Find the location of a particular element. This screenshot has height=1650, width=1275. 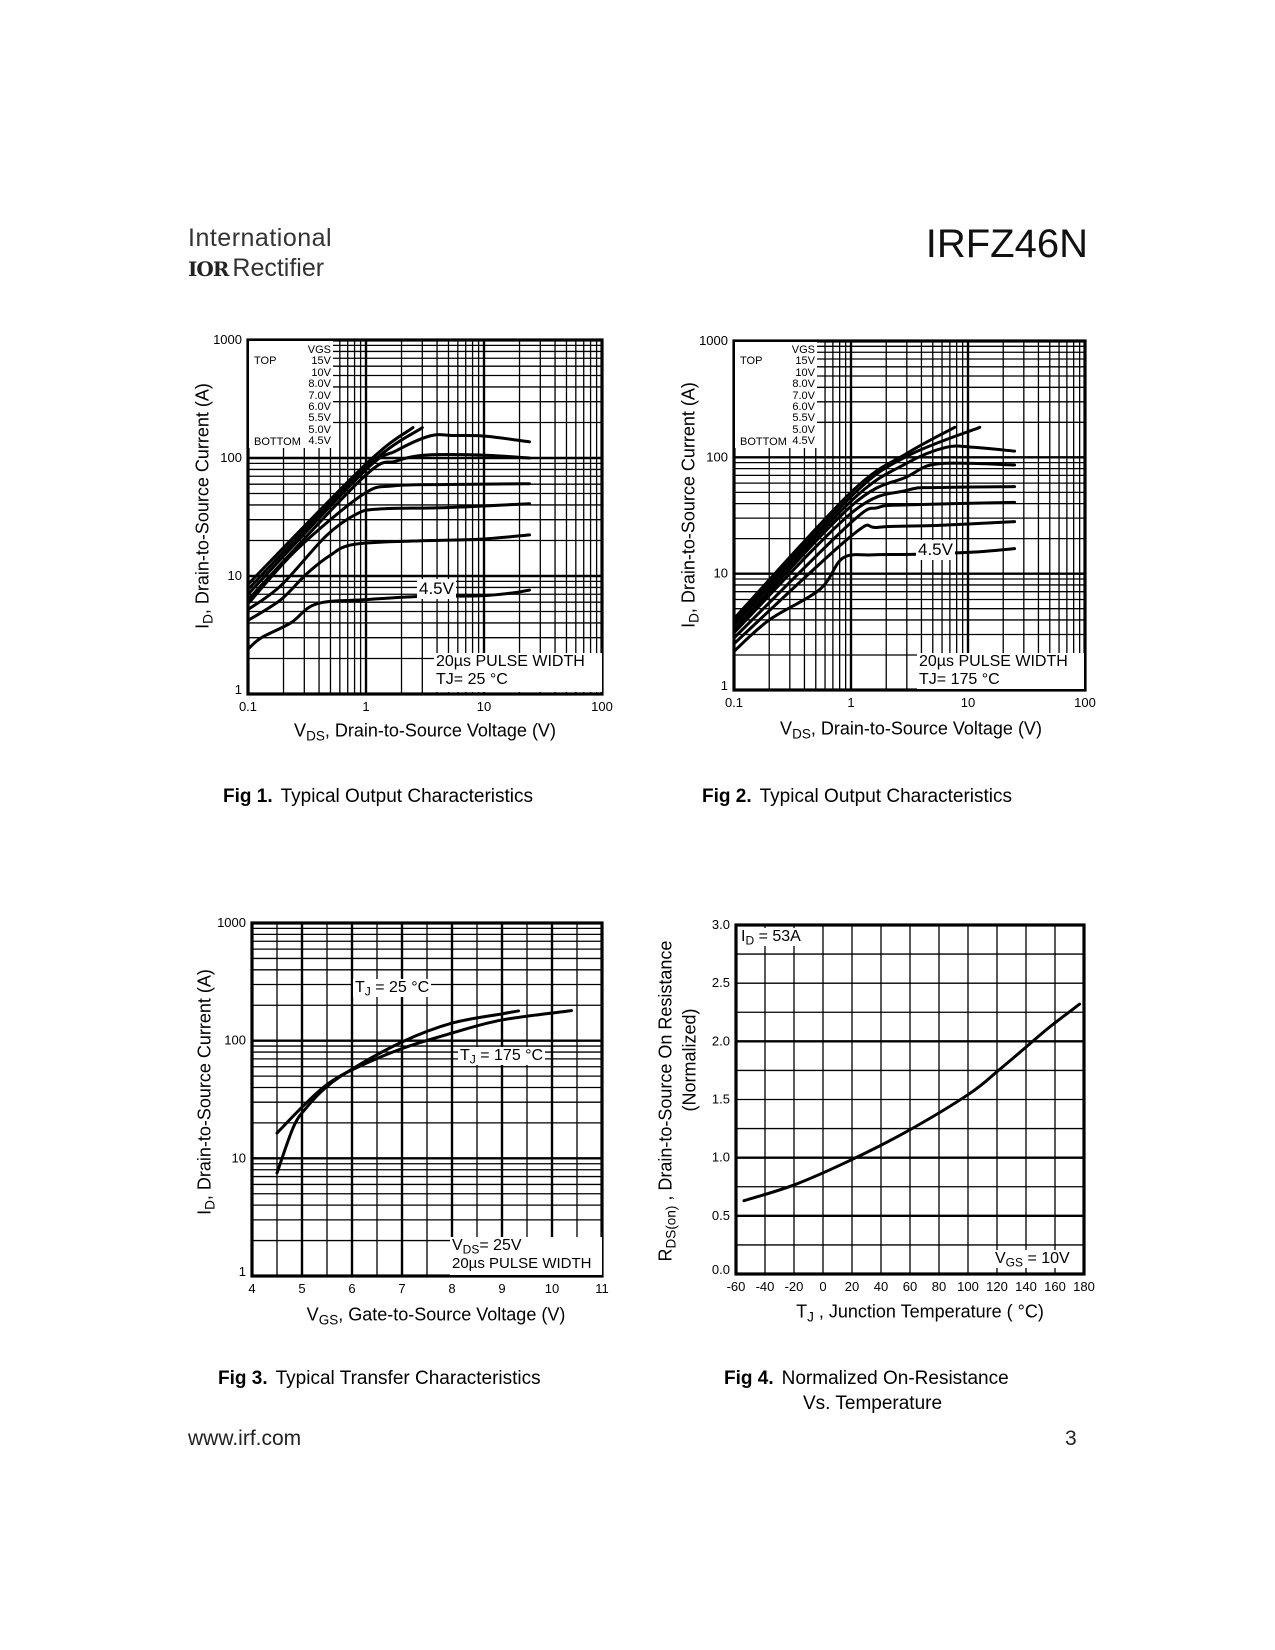

series-curve-TJ25C is located at coordinates (397, 1092).